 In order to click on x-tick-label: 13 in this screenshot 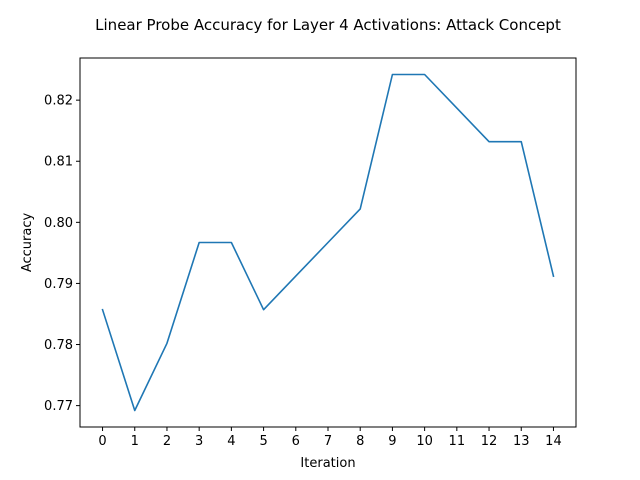, I will do `click(521, 441)`.